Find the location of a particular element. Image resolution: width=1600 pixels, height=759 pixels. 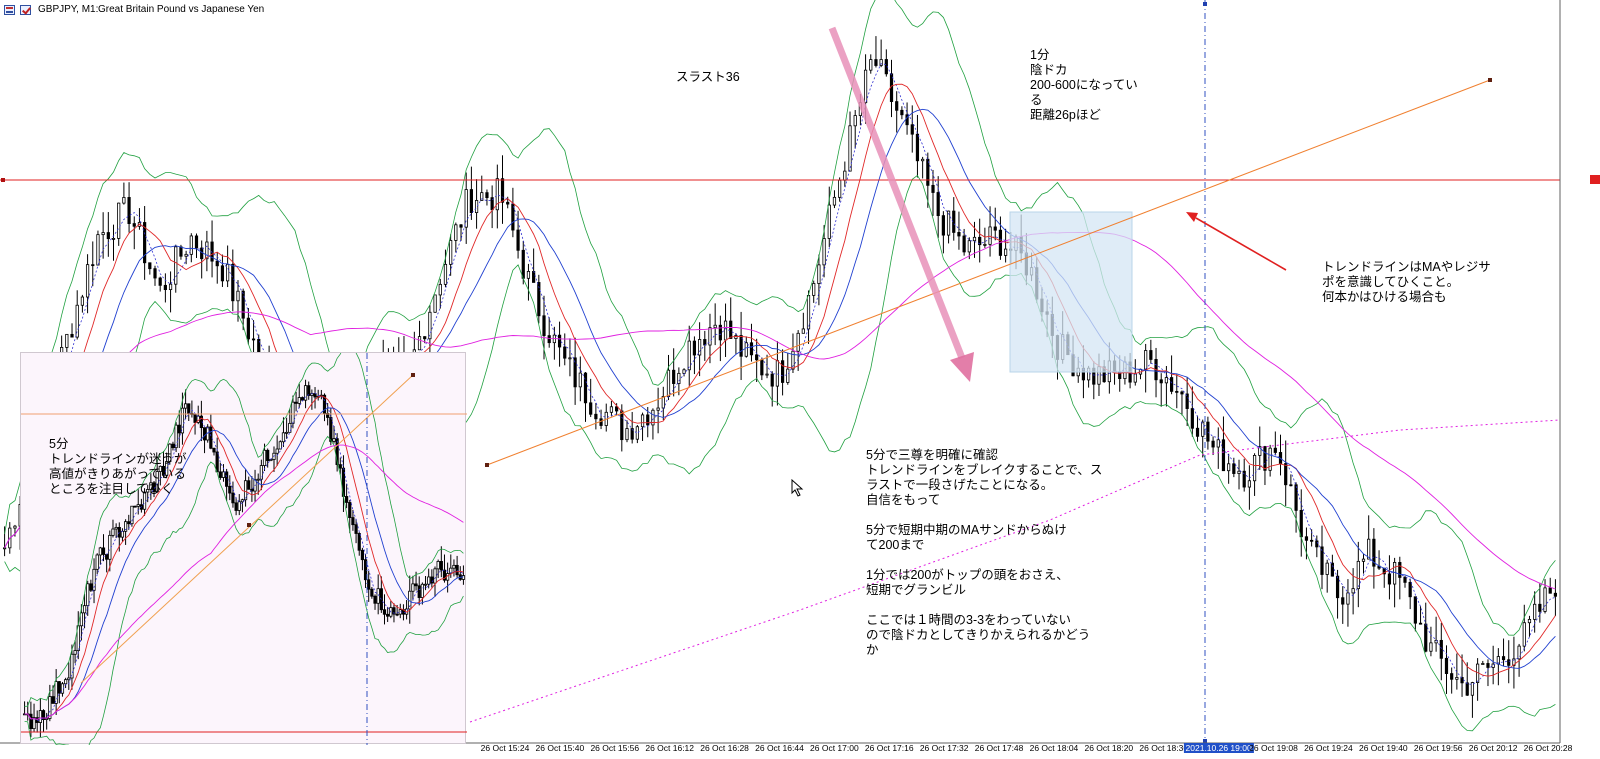

vline-top-marker is located at coordinates (1205, 4).